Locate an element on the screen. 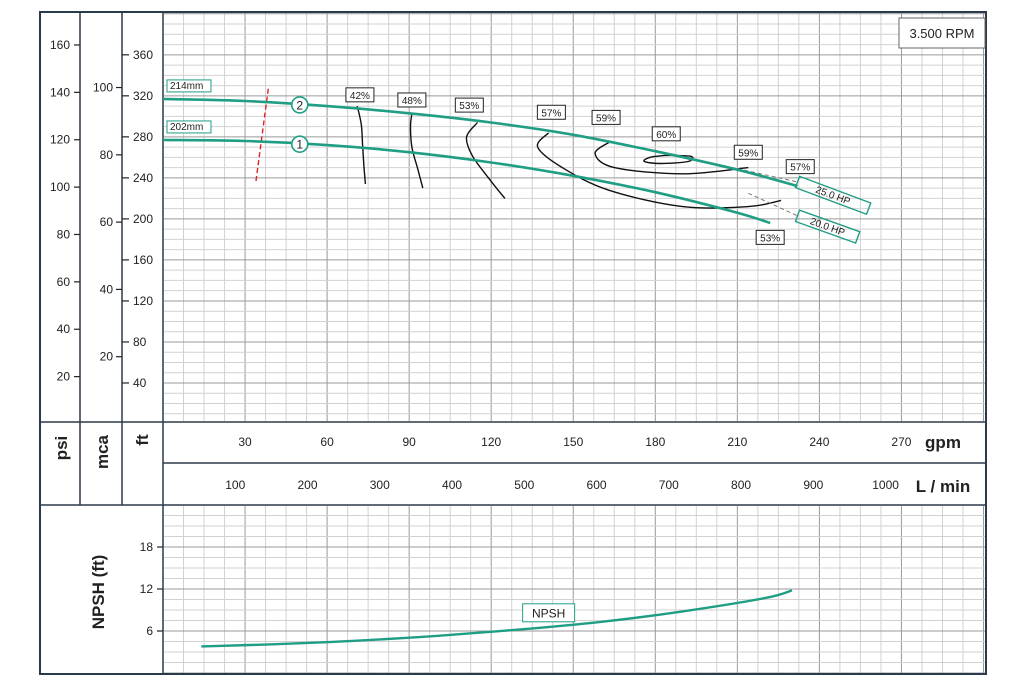 The height and width of the screenshot is (683, 1024). diameter-label: 214mm is located at coordinates (186, 86).